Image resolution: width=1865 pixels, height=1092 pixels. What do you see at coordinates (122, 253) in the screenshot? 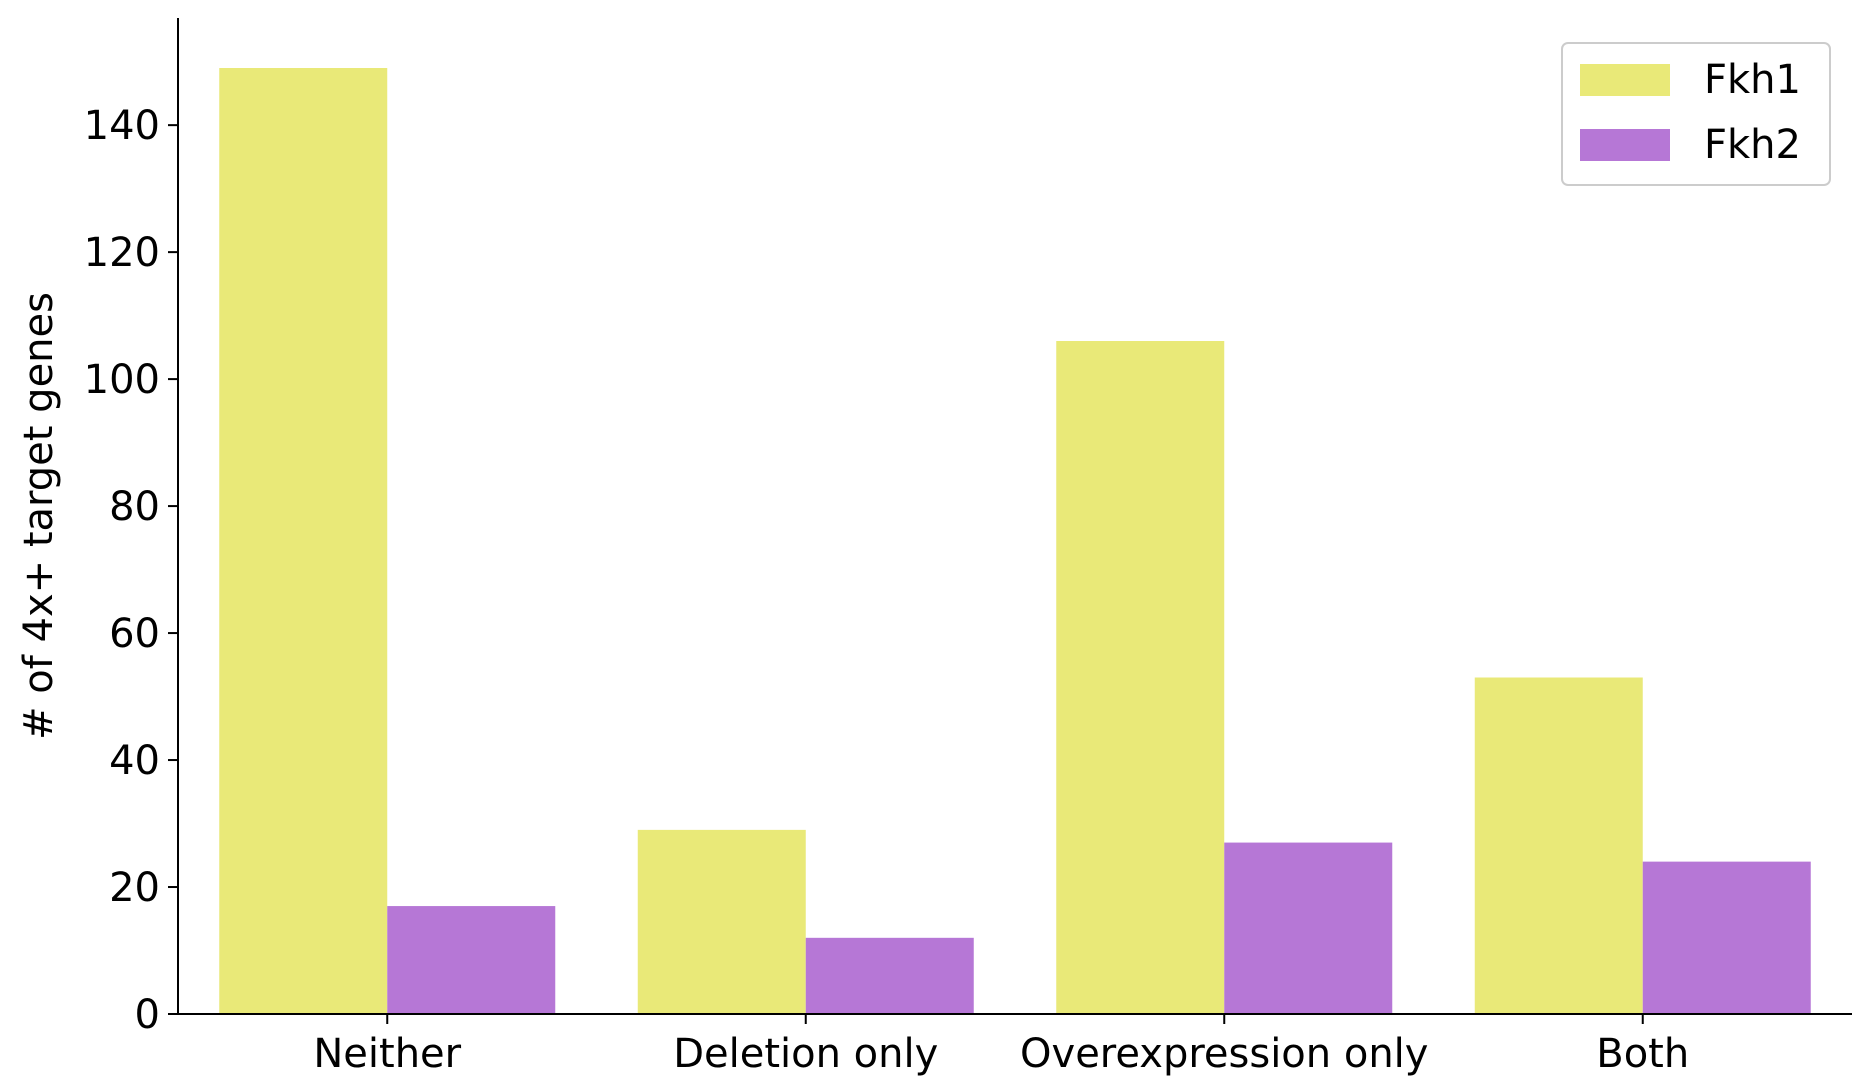
I see `y-tick-label: 120` at bounding box center [122, 253].